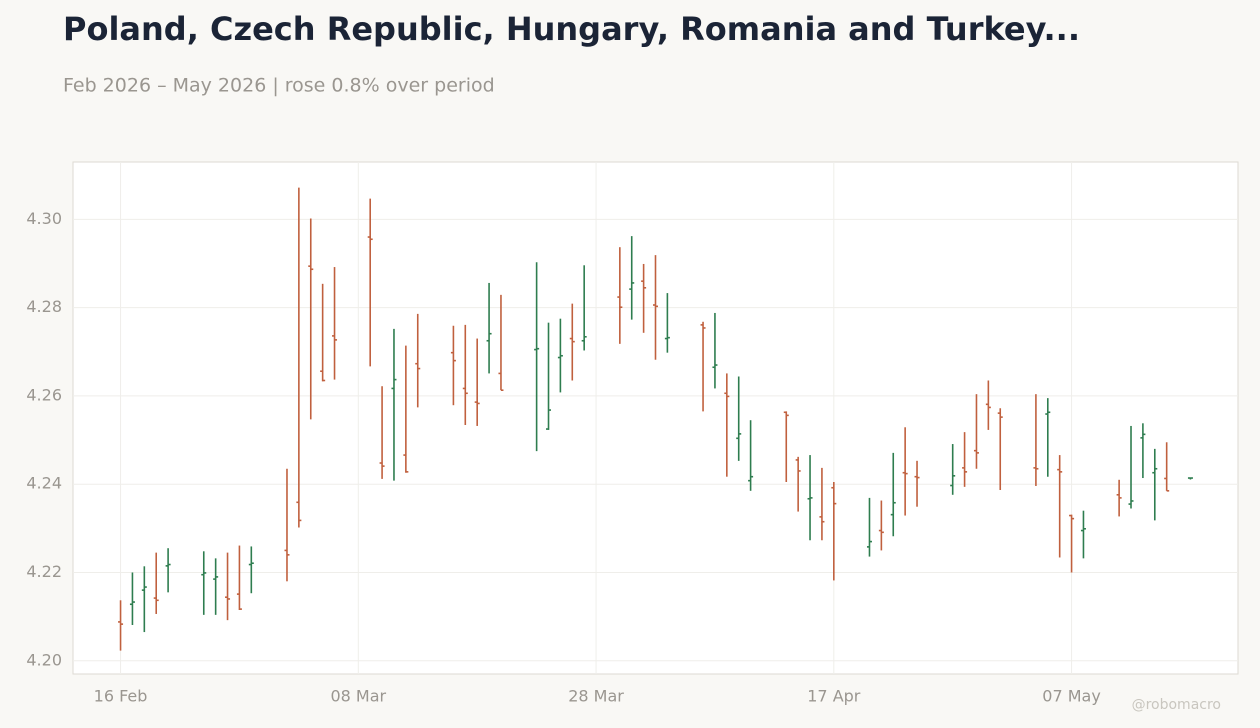 The image size is (1260, 728). I want to click on x-tick-label: 17 Apr, so click(834, 696).